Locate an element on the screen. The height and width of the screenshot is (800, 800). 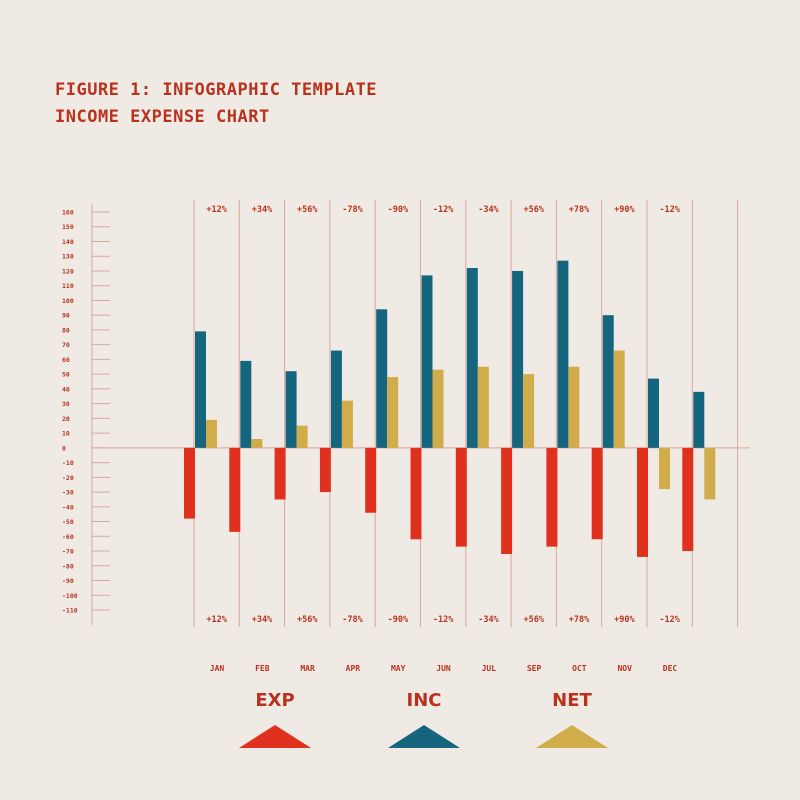
chart-title-line1: FIGURE 1: INFOGRAPHIC TEMPLATE is located at coordinates (216, 90).